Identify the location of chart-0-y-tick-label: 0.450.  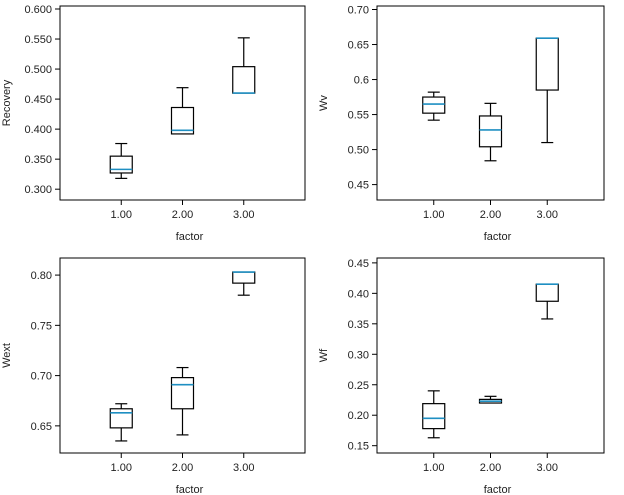
(38, 100).